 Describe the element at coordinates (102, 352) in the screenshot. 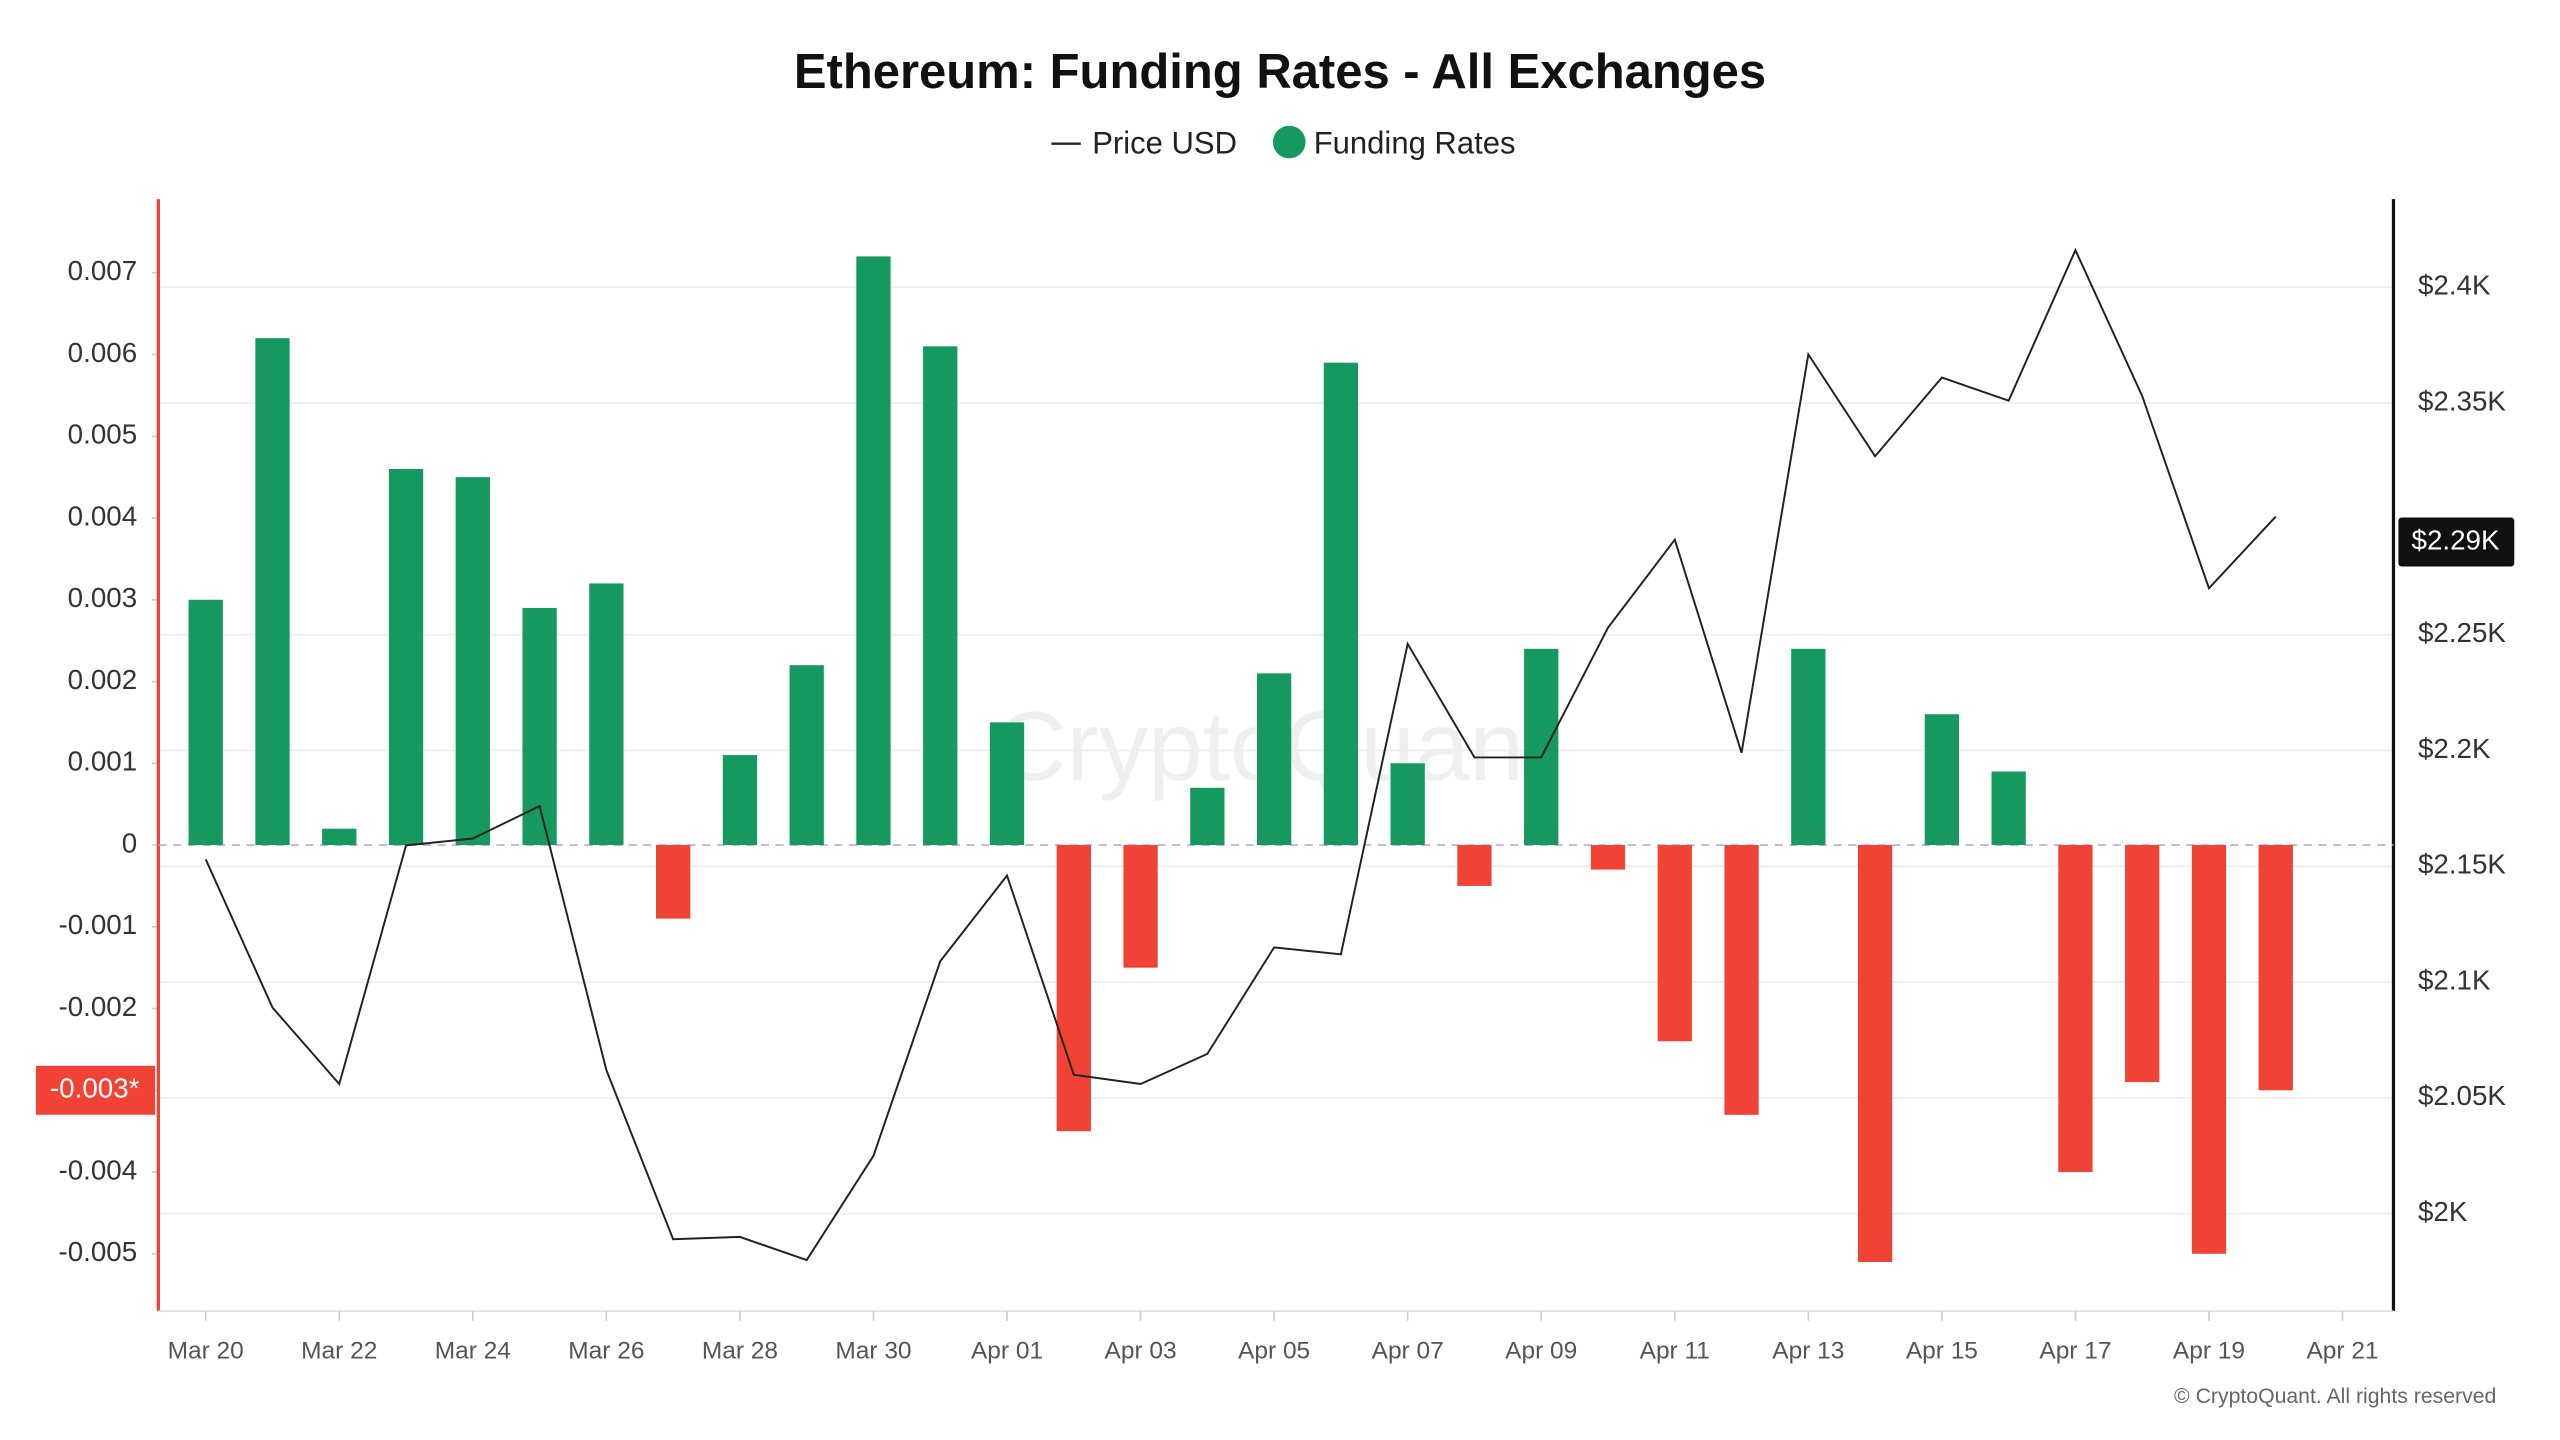

I see `y-tick-label: 0.006` at that location.